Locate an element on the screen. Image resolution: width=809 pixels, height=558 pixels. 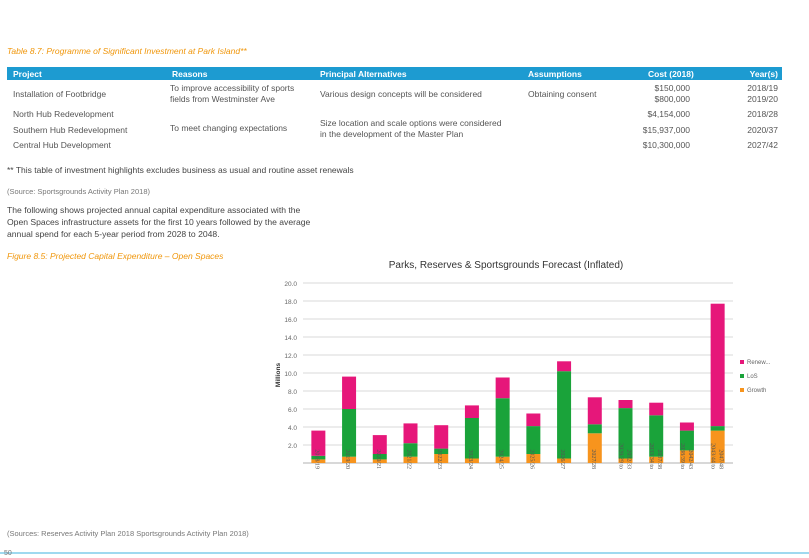
x-tick-label: 2025/26 is located at coordinates (531, 459).